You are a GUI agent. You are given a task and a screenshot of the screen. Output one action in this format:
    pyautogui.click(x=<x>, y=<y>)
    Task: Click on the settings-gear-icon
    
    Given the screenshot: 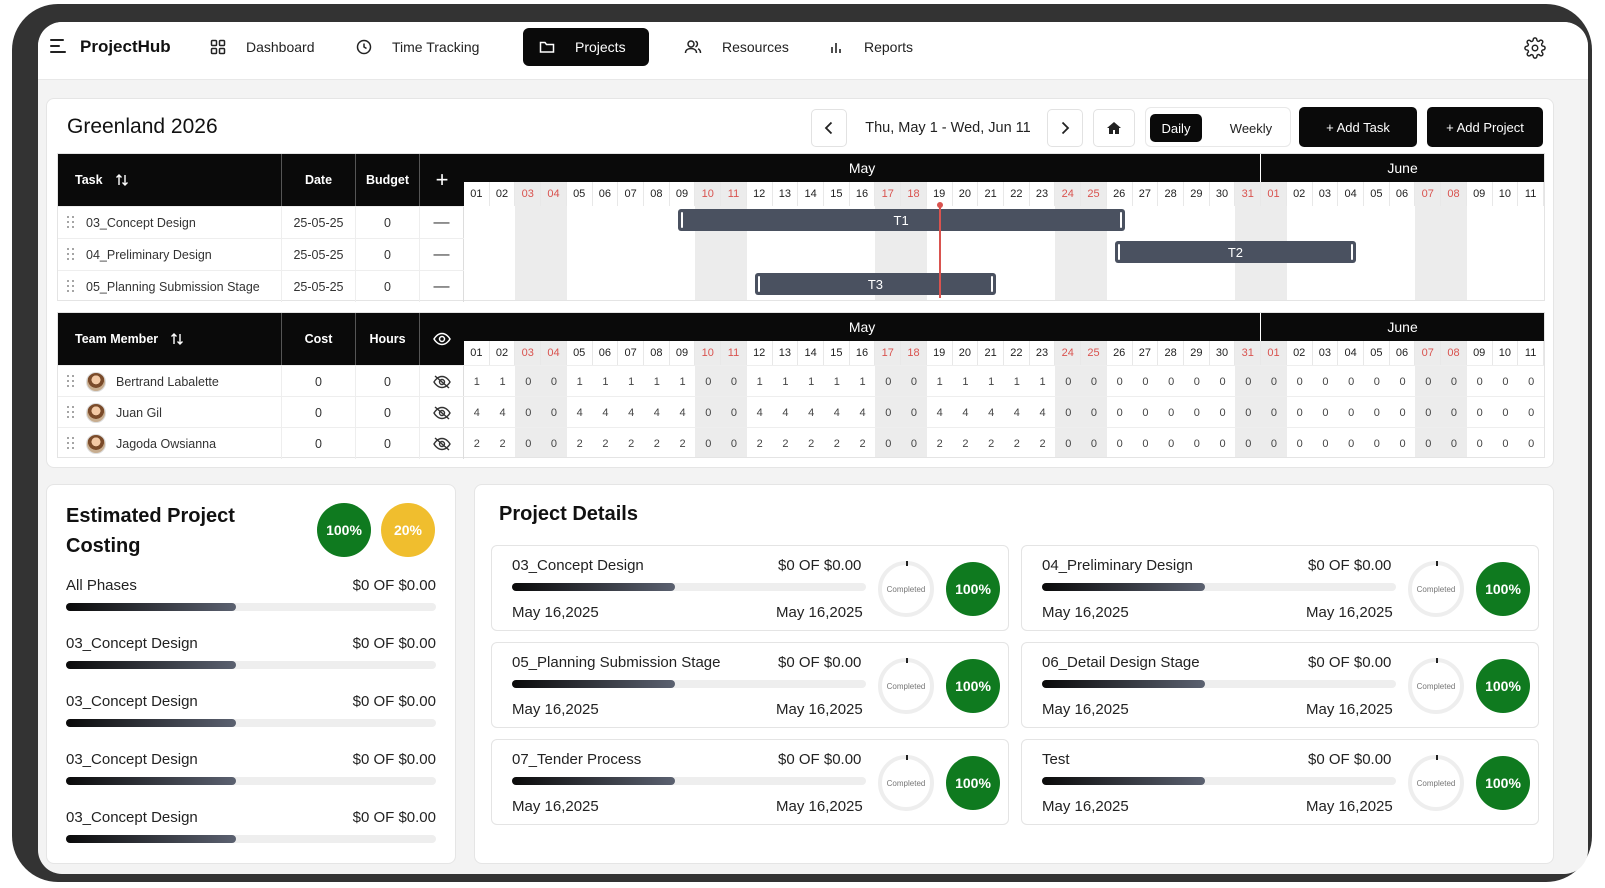 What is the action you would take?
    pyautogui.click(x=1535, y=48)
    